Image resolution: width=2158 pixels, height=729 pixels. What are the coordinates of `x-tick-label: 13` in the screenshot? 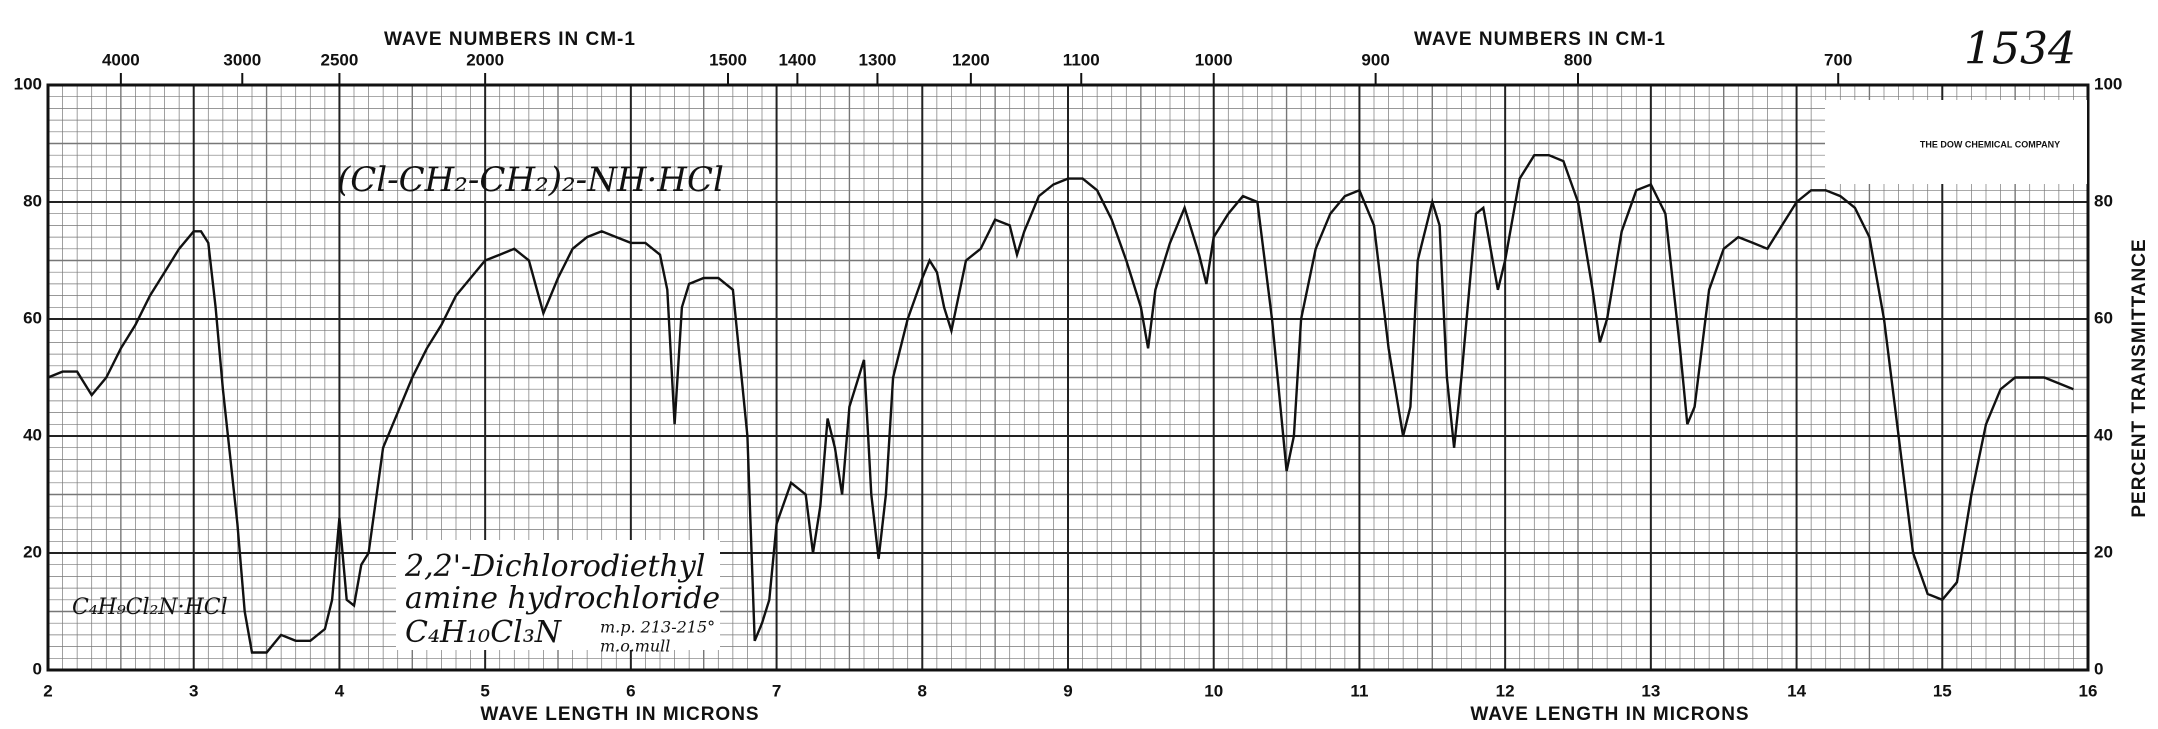 It's located at (1650, 690).